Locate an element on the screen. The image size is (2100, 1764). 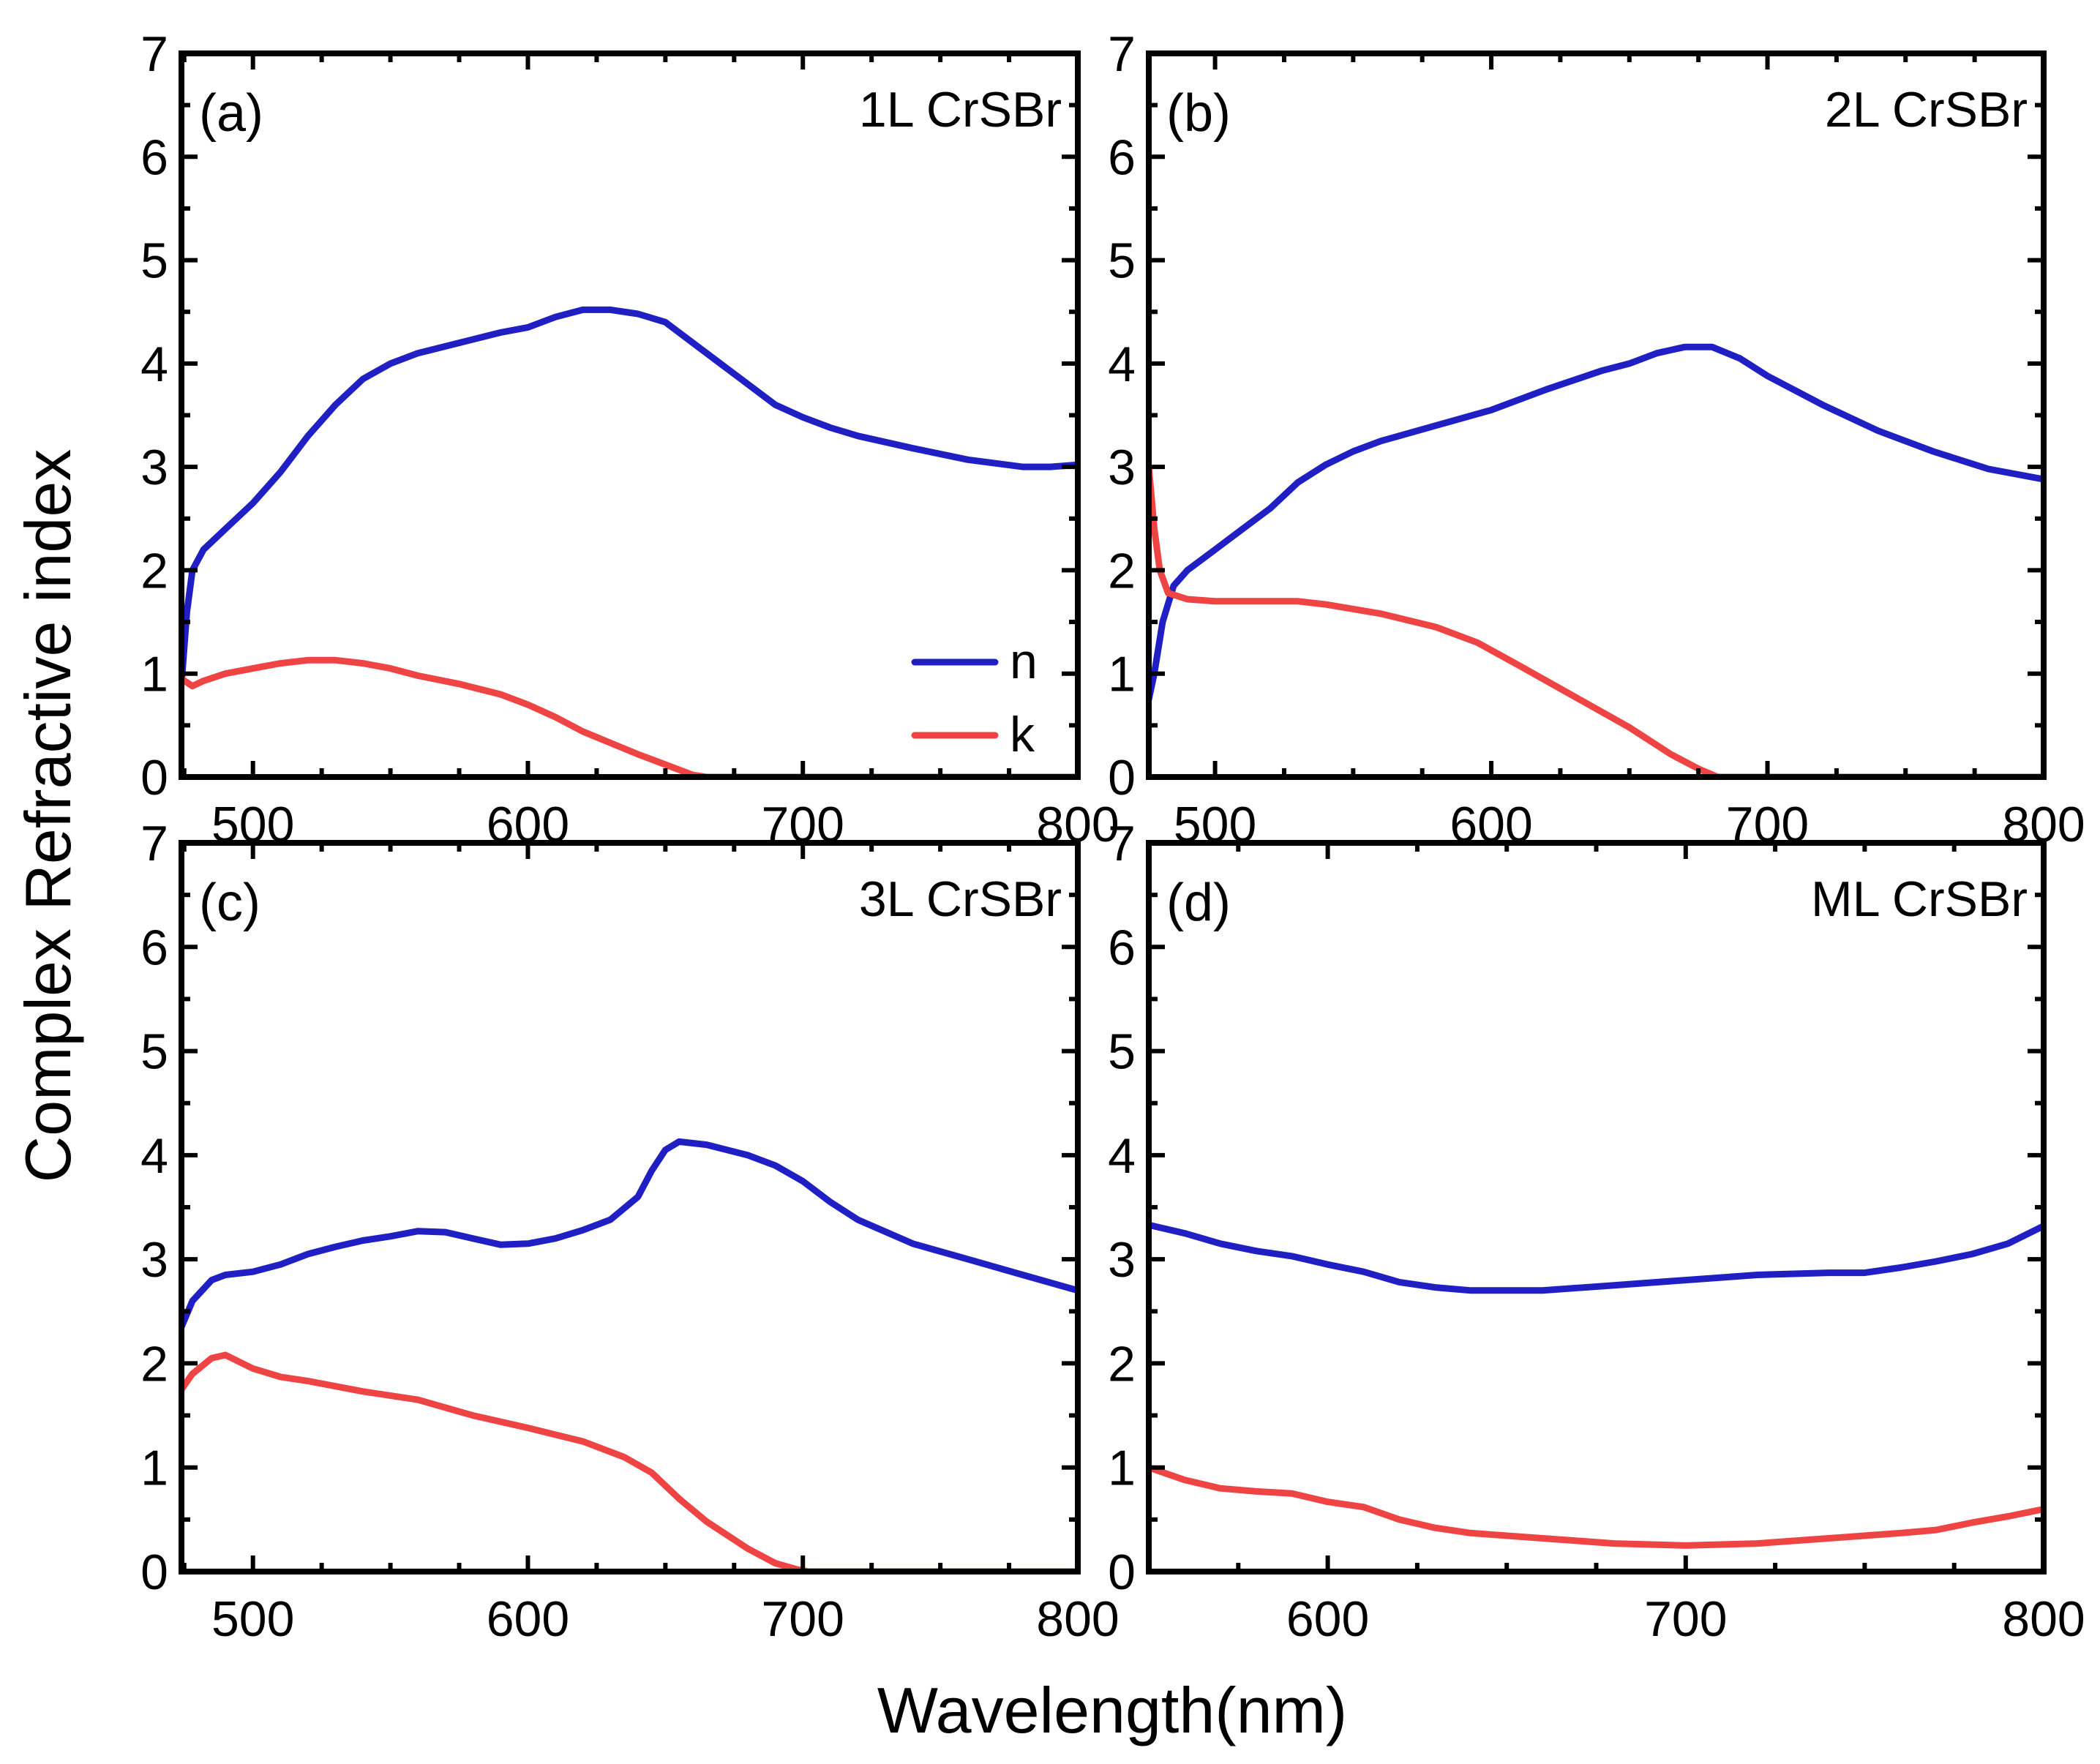
legend: nk is located at coordinates (974, 698).